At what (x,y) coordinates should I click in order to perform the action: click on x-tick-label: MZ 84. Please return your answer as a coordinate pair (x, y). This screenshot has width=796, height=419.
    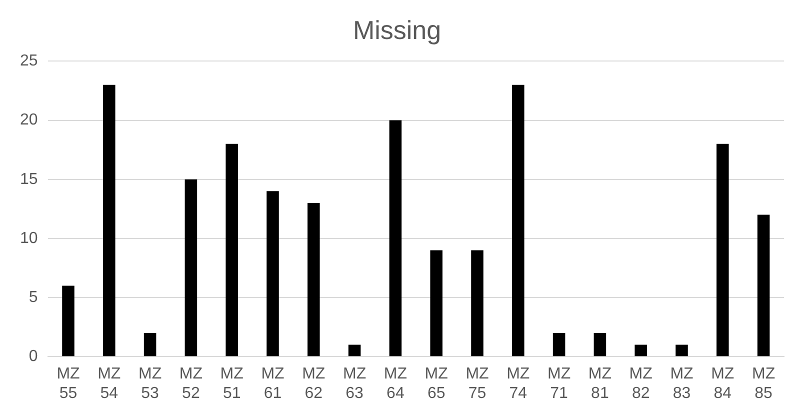
    Looking at the image, I should click on (722, 384).